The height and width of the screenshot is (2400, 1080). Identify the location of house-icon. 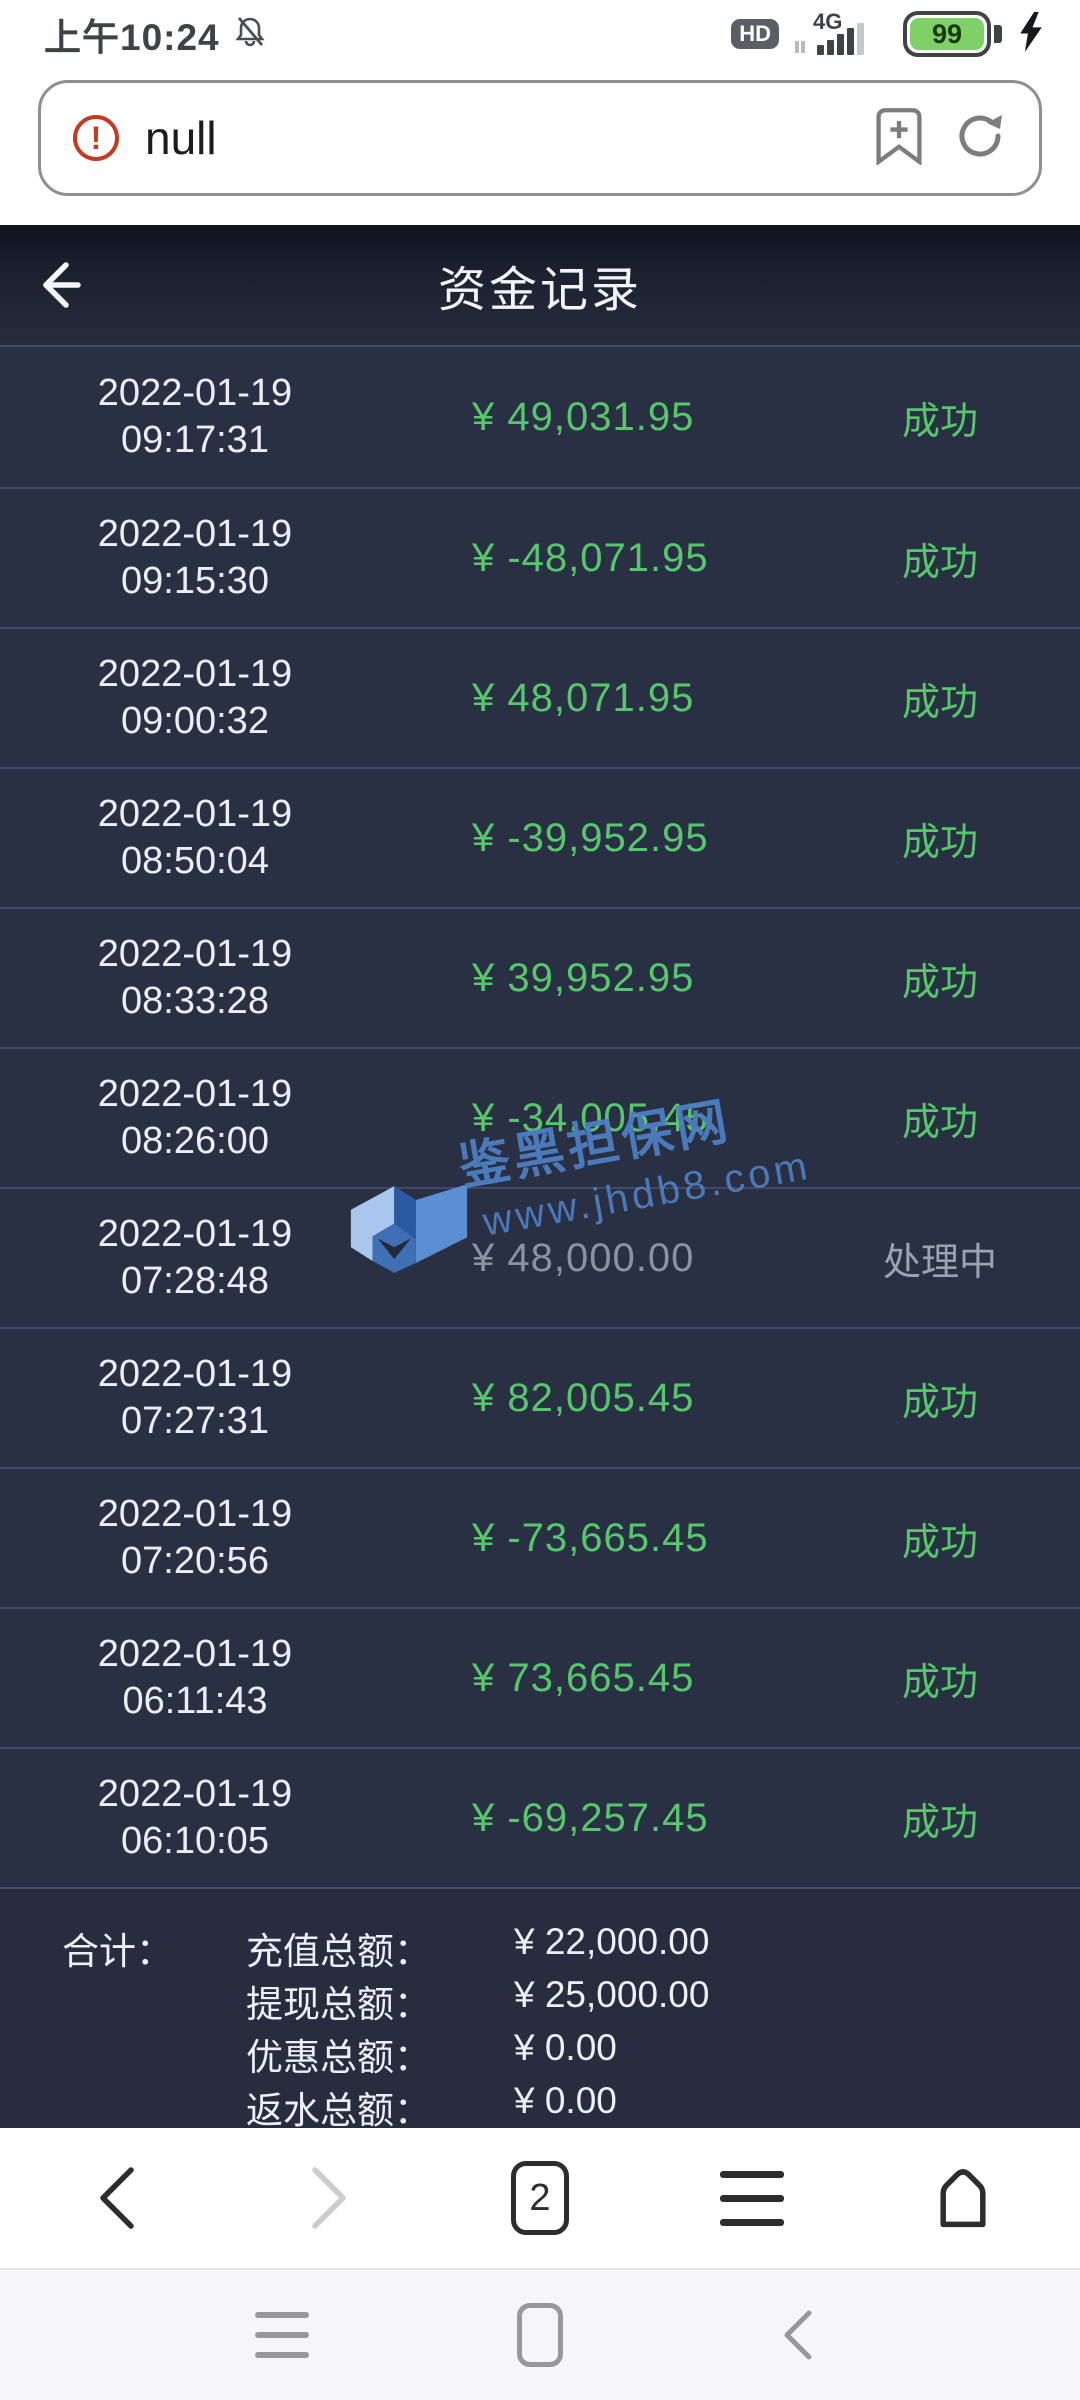
(963, 2198).